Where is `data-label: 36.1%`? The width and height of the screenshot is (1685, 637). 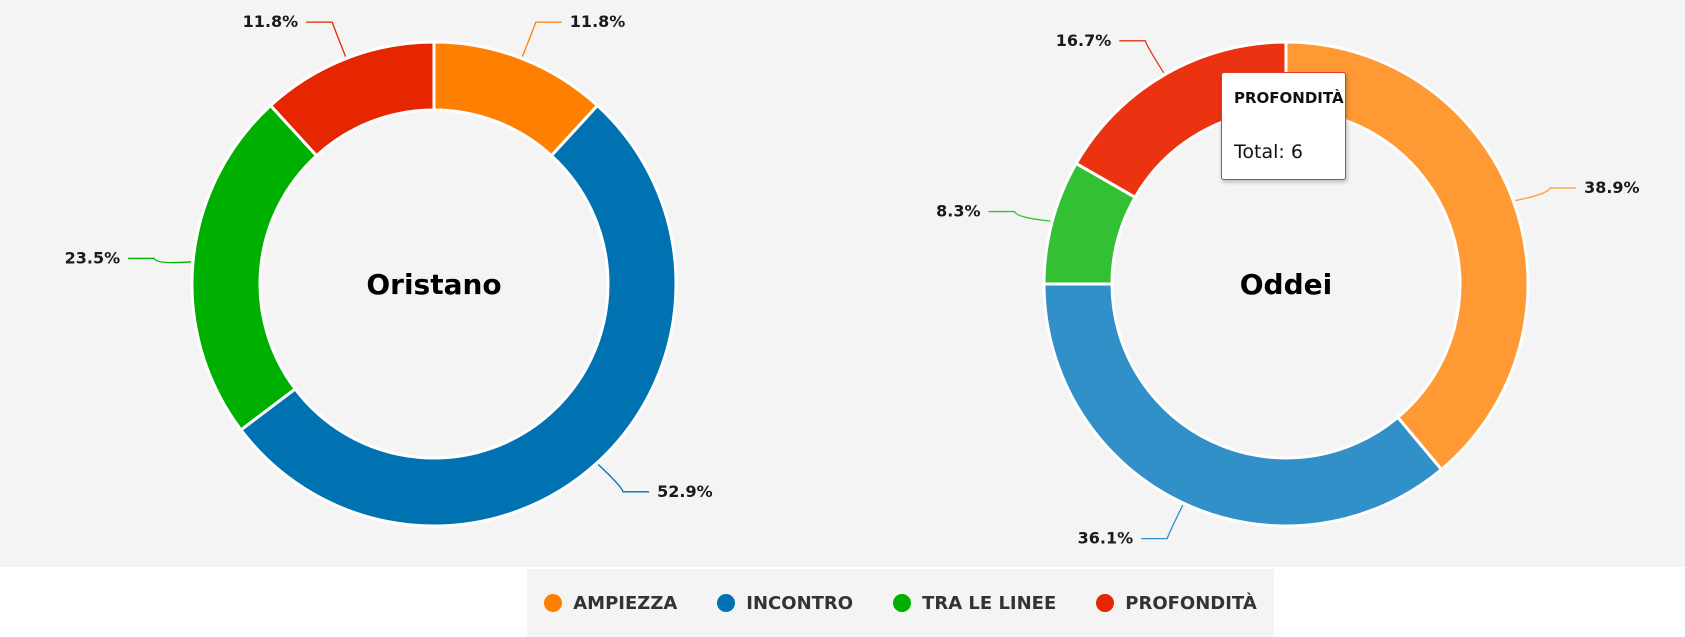 data-label: 36.1% is located at coordinates (1106, 538).